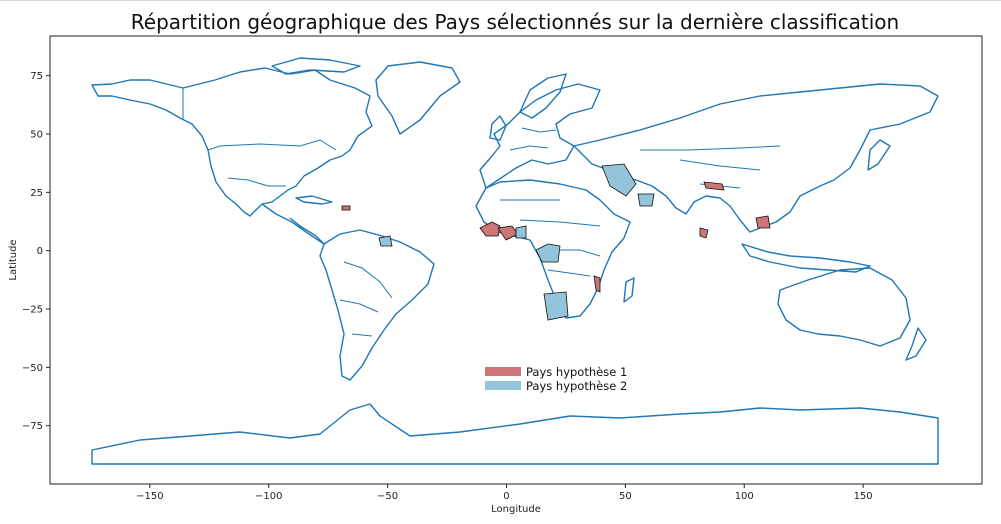 Image resolution: width=1001 pixels, height=524 pixels. What do you see at coordinates (543, 96) in the screenshot?
I see `scandinavia` at bounding box center [543, 96].